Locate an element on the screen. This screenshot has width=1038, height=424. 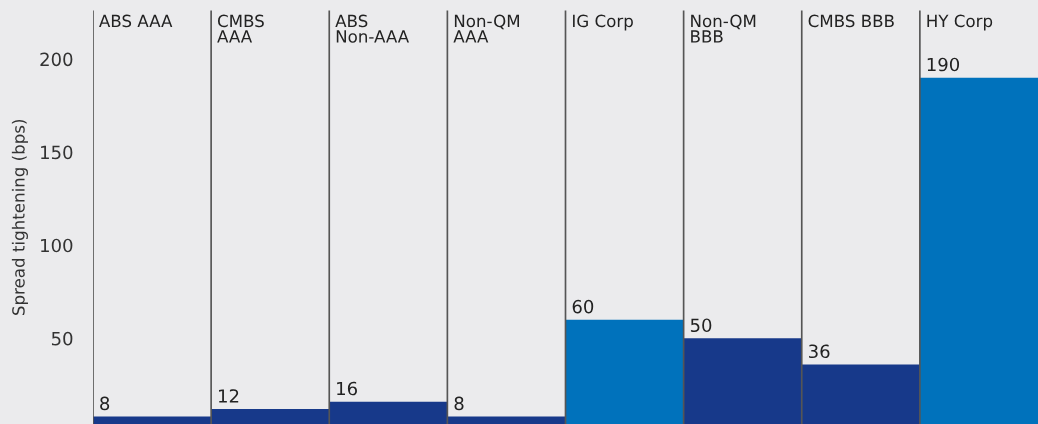
data-label: 190 is located at coordinates (943, 64).